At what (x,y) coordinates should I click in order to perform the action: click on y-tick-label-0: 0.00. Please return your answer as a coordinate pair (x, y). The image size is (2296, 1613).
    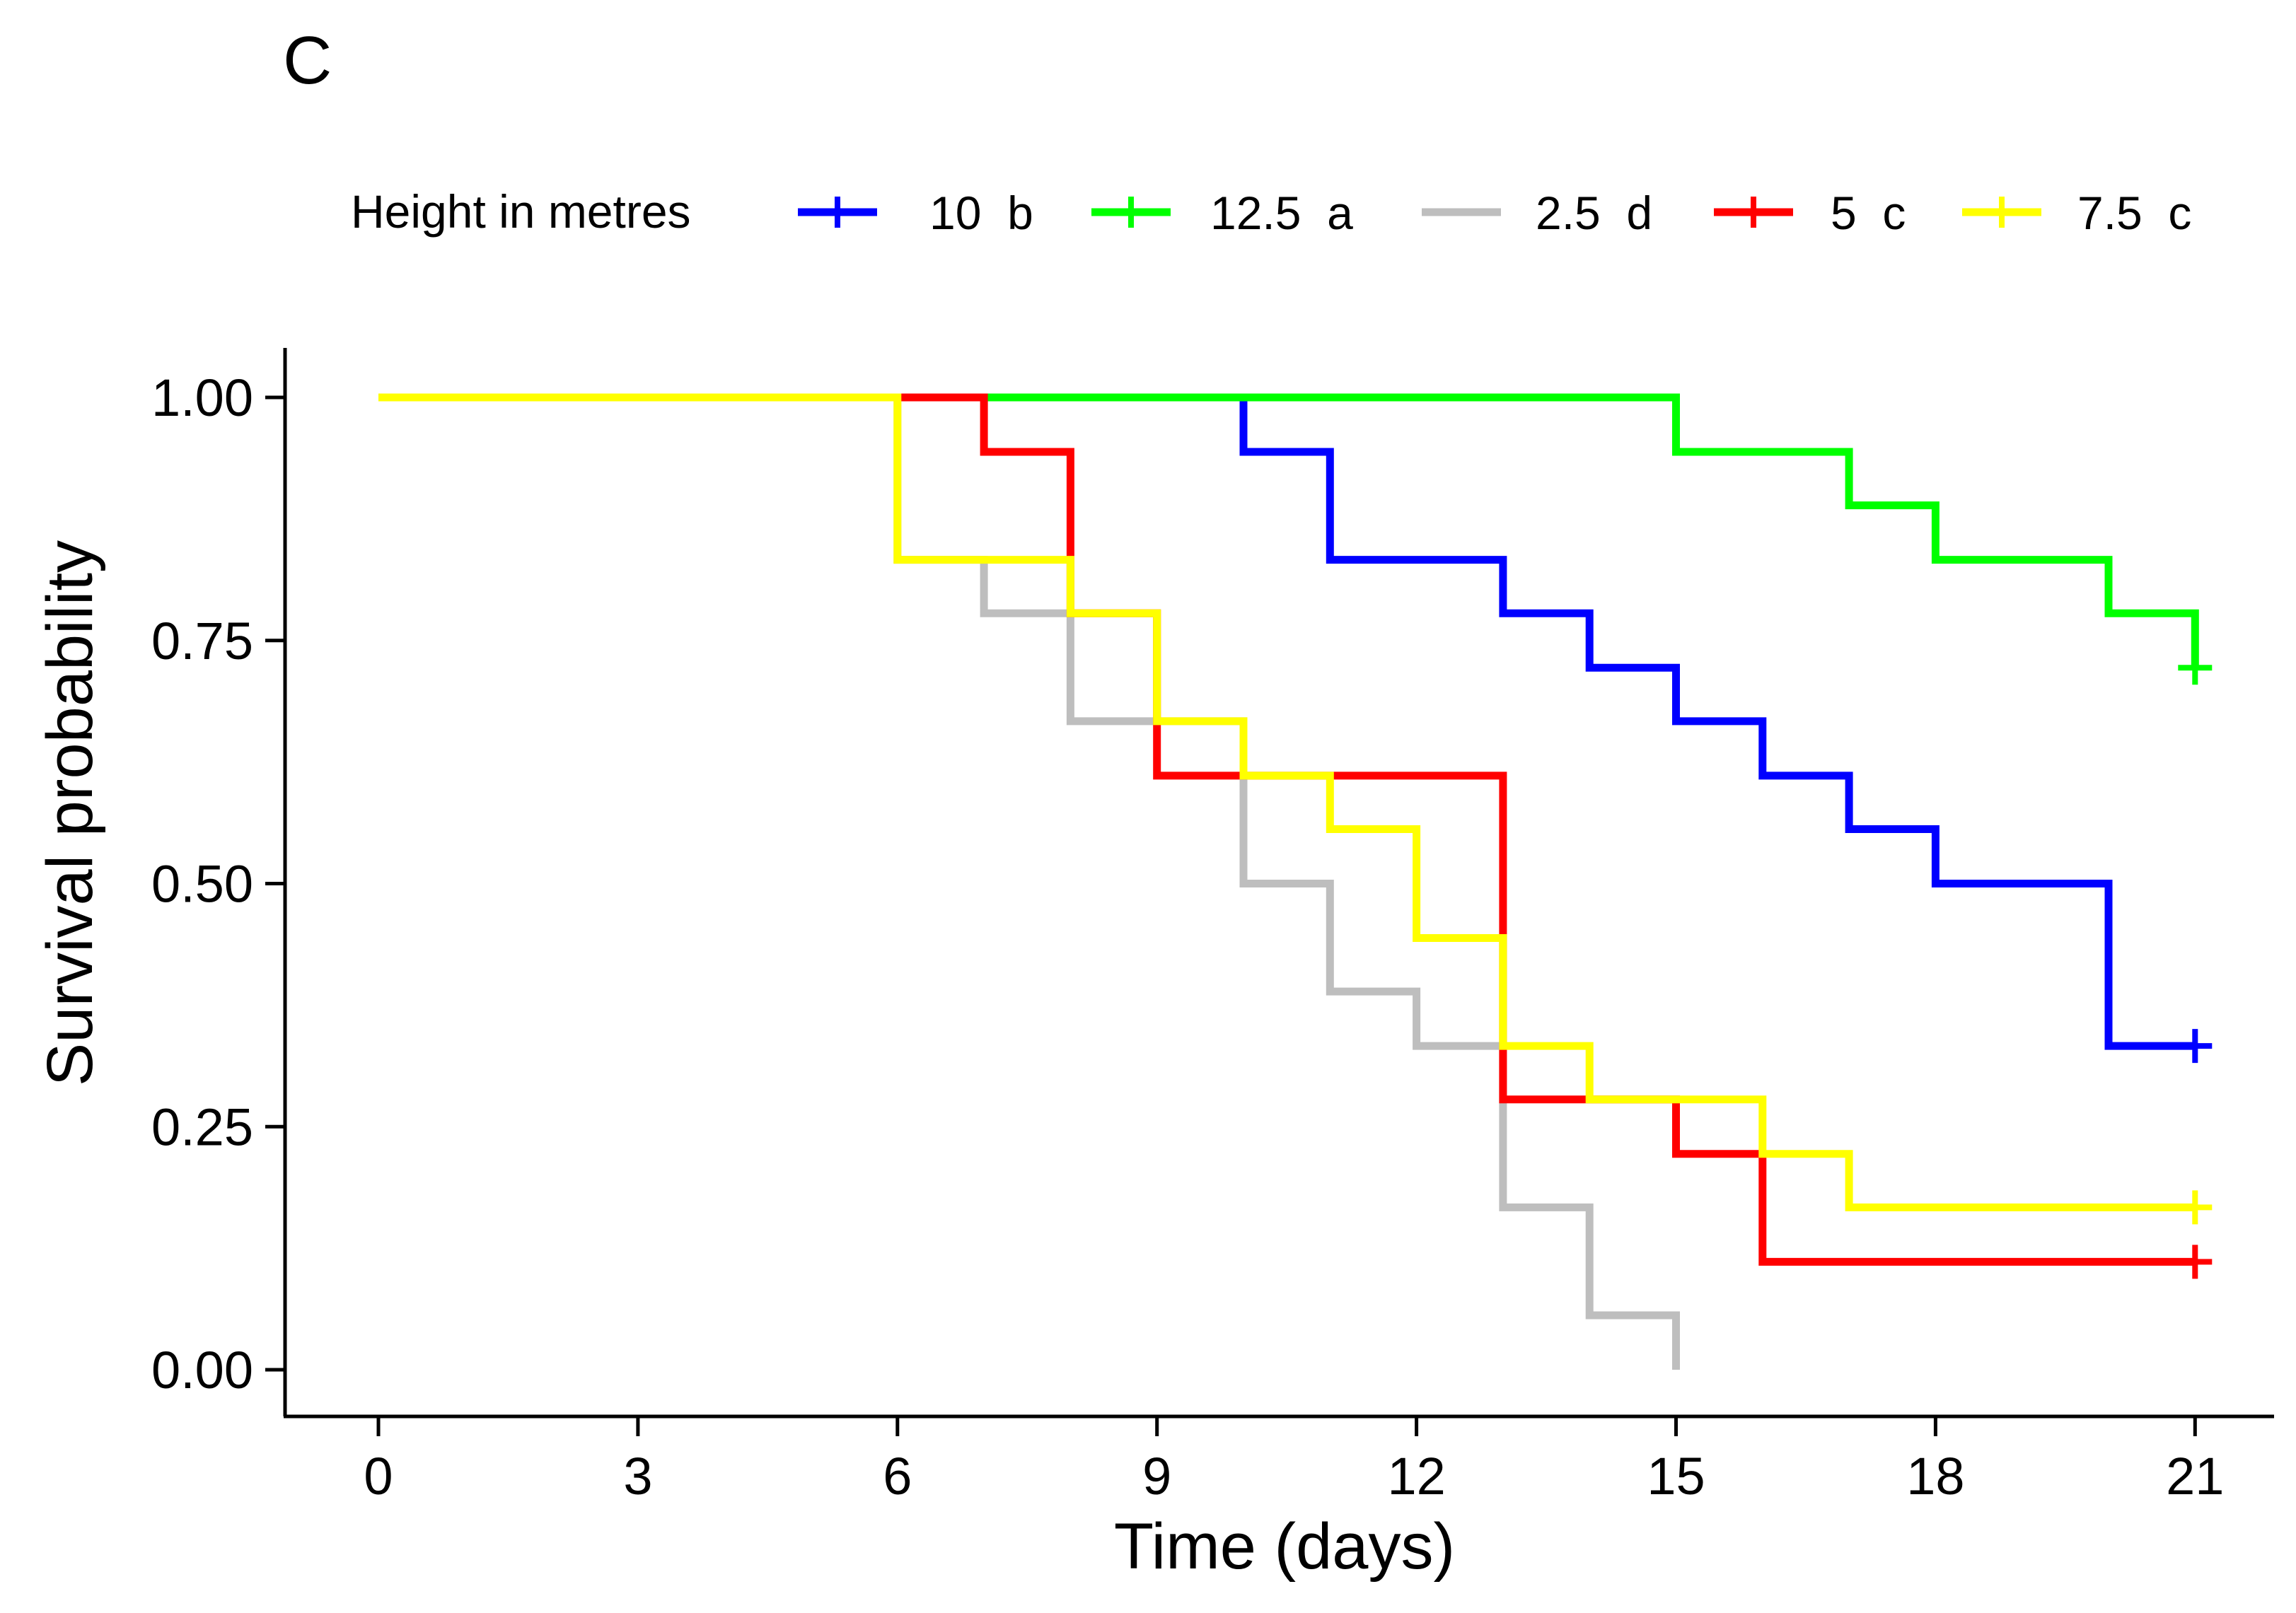
    Looking at the image, I should click on (202, 1370).